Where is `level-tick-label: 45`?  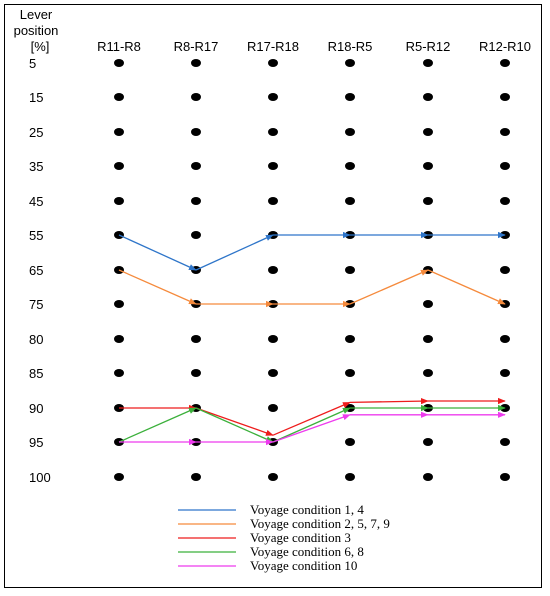 level-tick-label: 45 is located at coordinates (36, 201).